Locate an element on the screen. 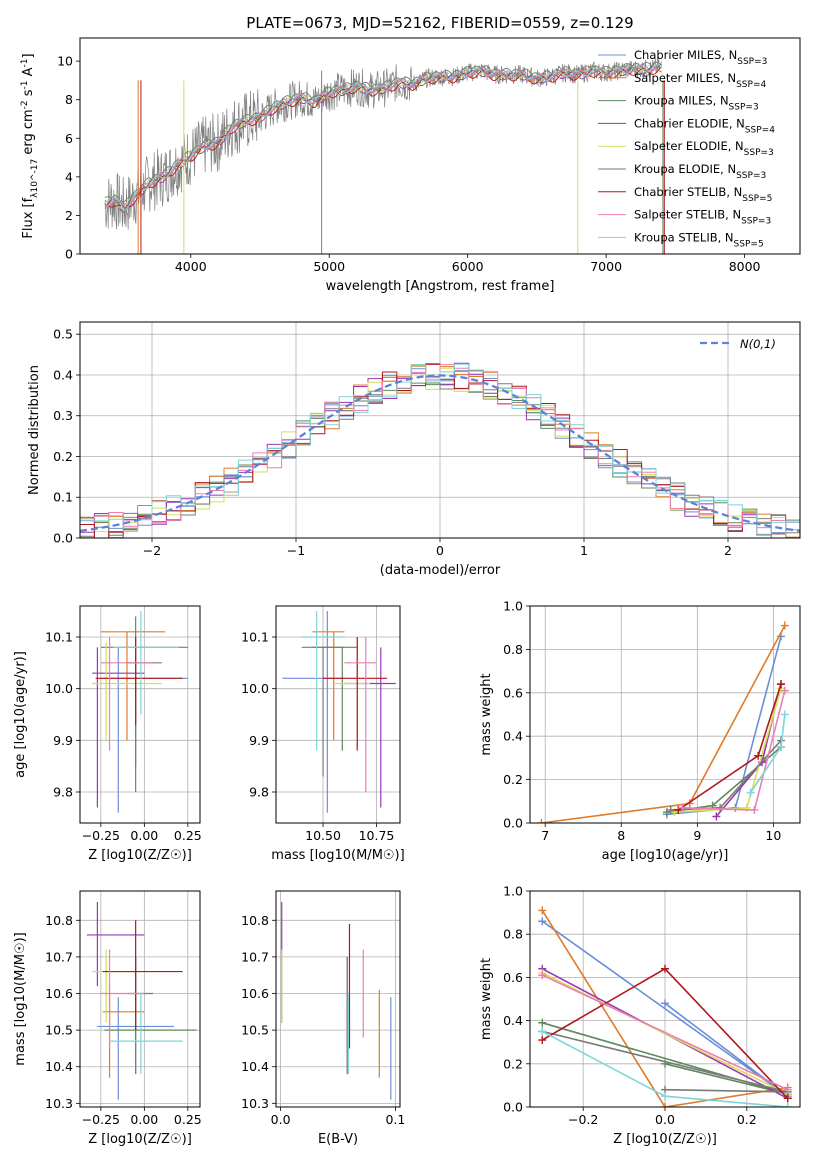  y-tick-label: 10.6 is located at coordinates (255, 993).